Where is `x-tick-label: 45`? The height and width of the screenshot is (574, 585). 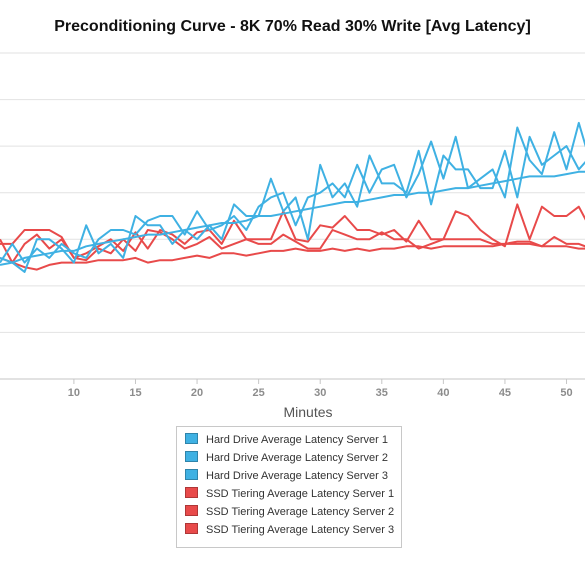 x-tick-label: 45 is located at coordinates (505, 393).